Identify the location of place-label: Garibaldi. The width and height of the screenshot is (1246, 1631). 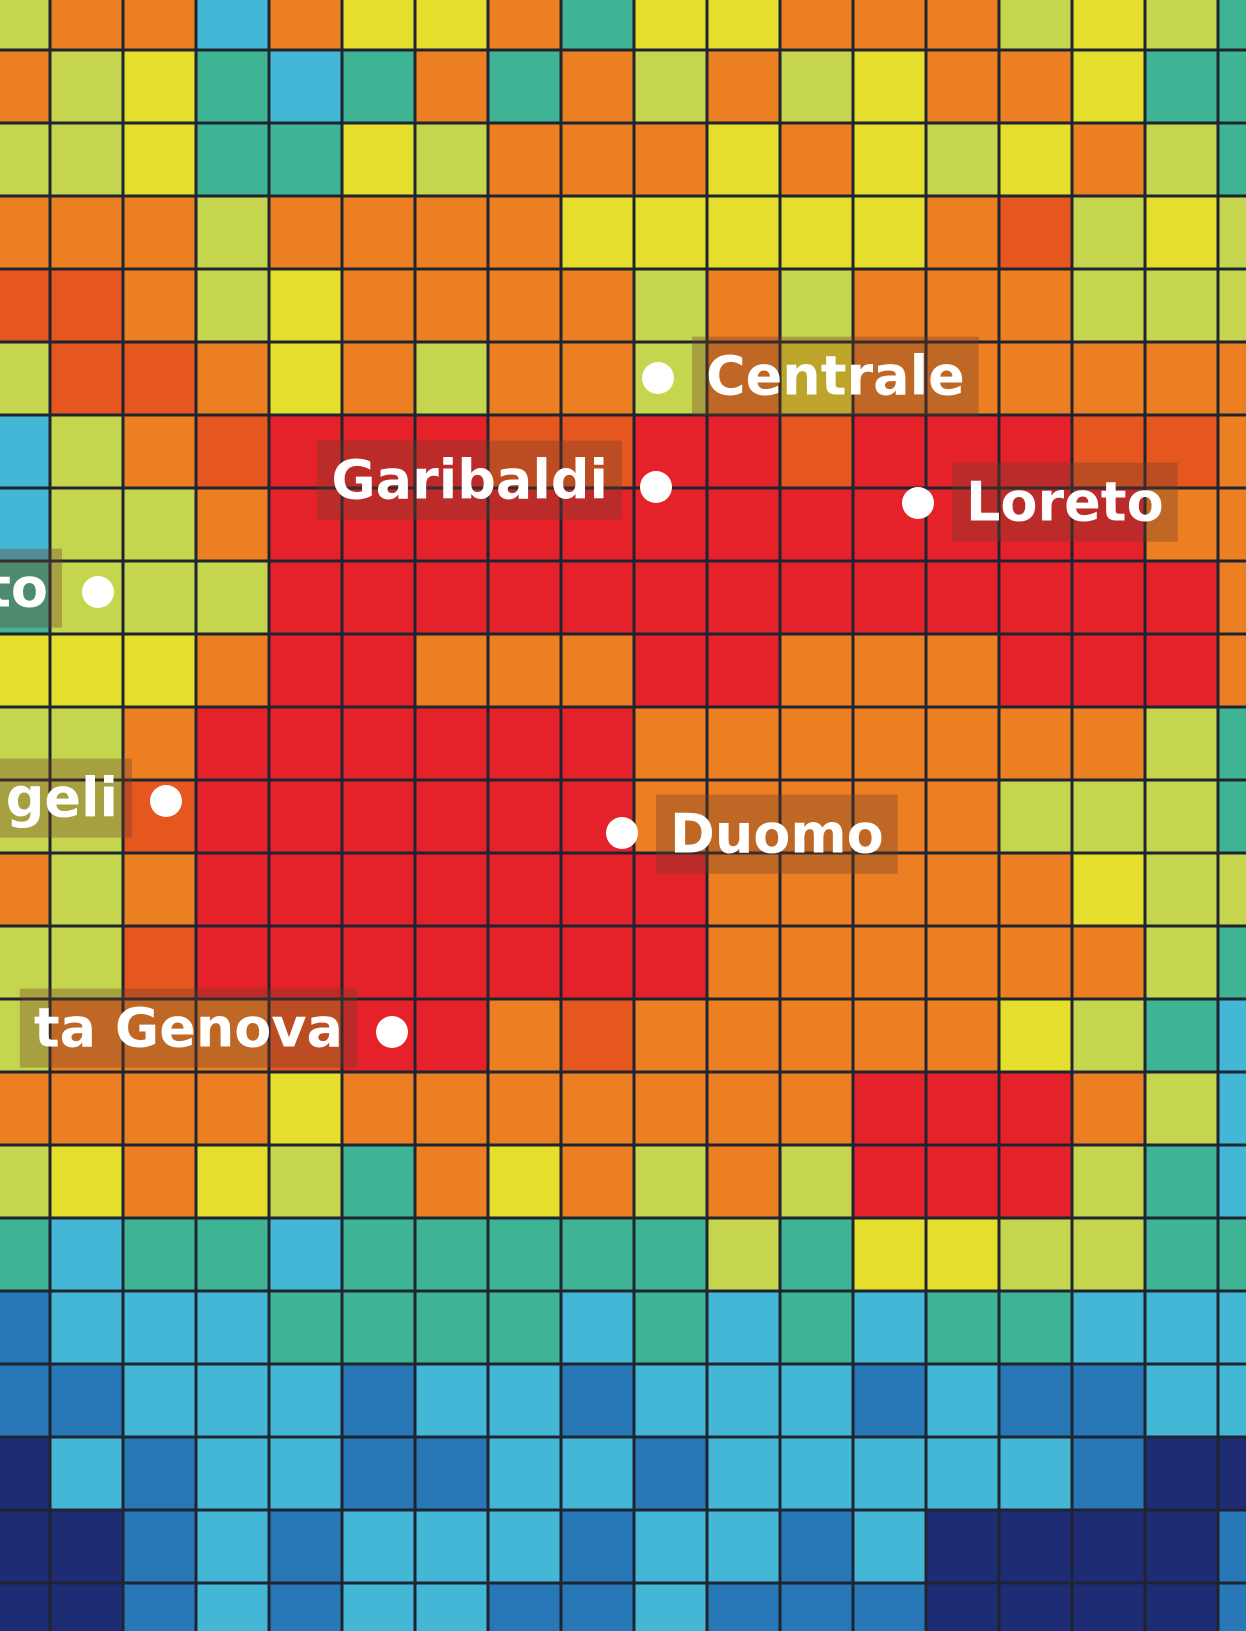
(469, 480).